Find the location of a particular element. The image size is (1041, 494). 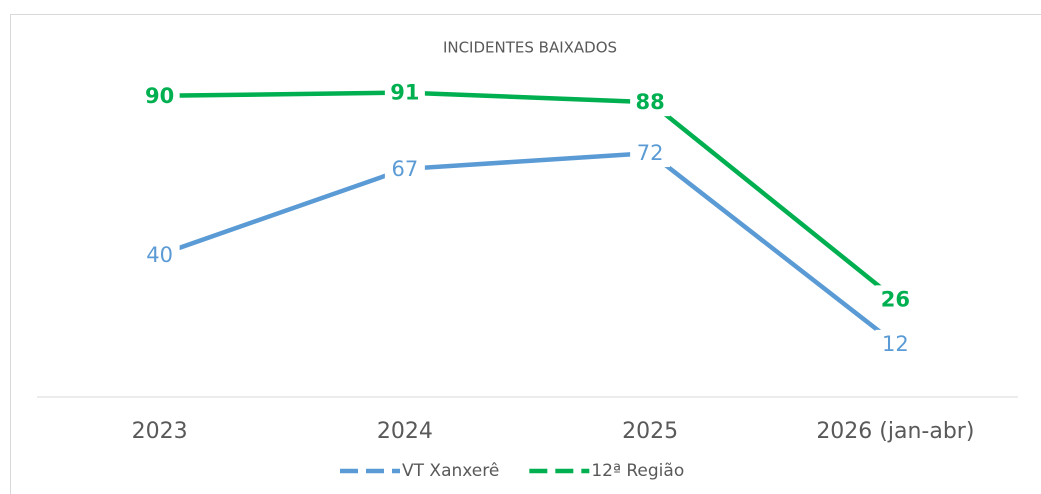

x-tick-label: 2023 is located at coordinates (160, 431).